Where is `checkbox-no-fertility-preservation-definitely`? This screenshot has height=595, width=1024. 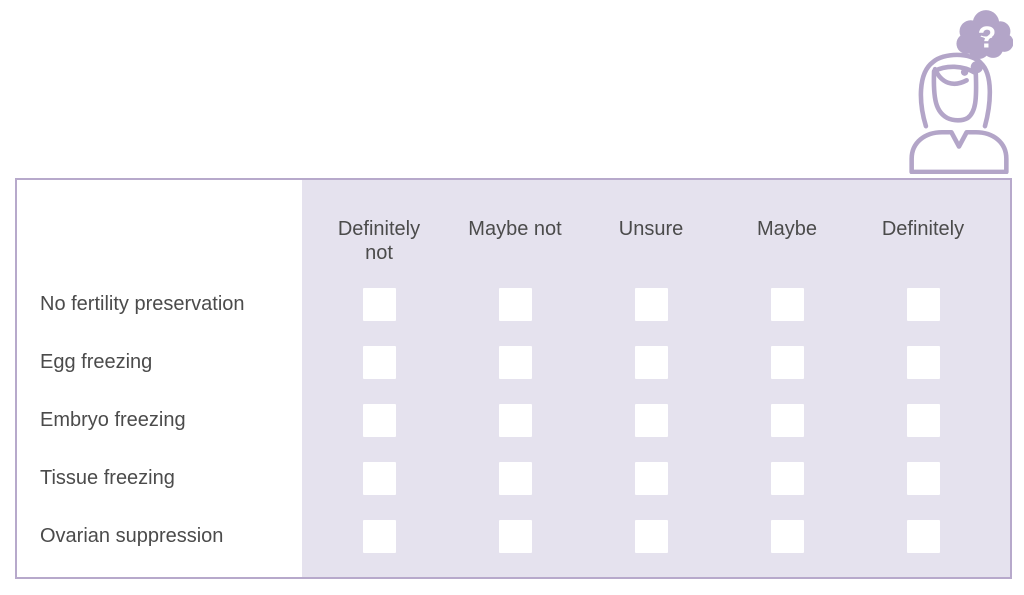 checkbox-no-fertility-preservation-definitely is located at coordinates (923, 304).